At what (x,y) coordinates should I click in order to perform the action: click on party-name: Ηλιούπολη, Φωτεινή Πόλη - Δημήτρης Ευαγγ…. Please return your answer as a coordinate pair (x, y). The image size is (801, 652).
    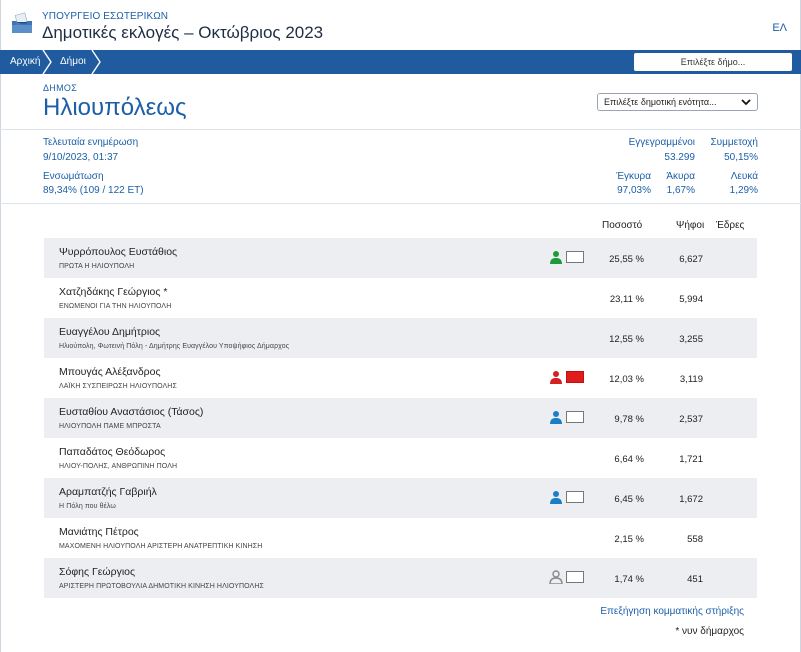
    Looking at the image, I should click on (174, 346).